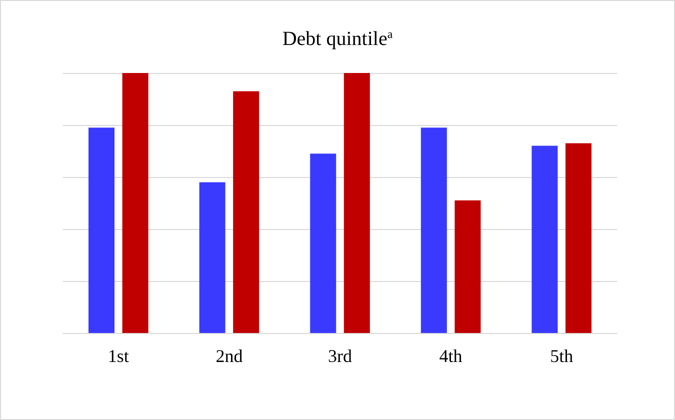 The width and height of the screenshot is (675, 420). Describe the element at coordinates (229, 356) in the screenshot. I see `x-tick-label: 2nd` at that location.